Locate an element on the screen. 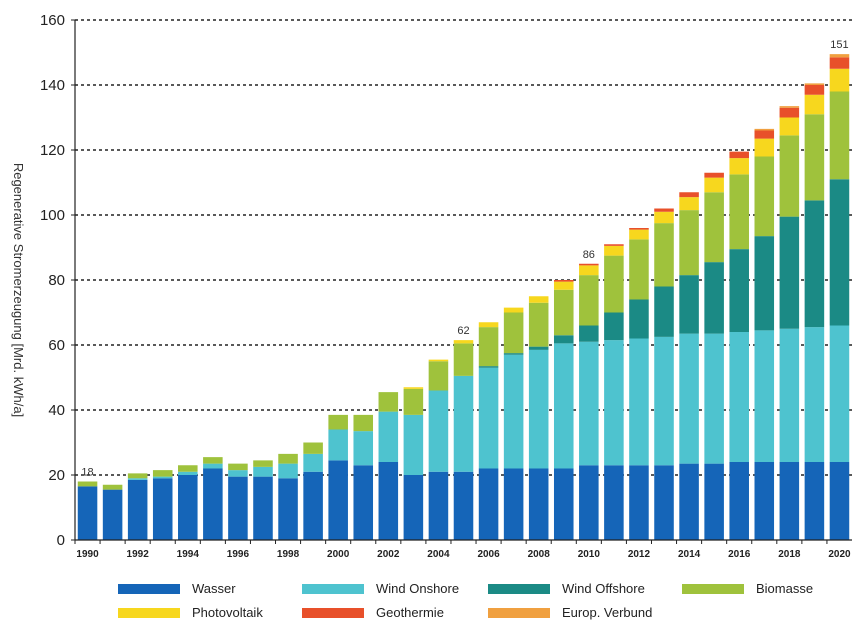 This screenshot has height=630, width=862. x-tick-label: 2014 is located at coordinates (689, 554).